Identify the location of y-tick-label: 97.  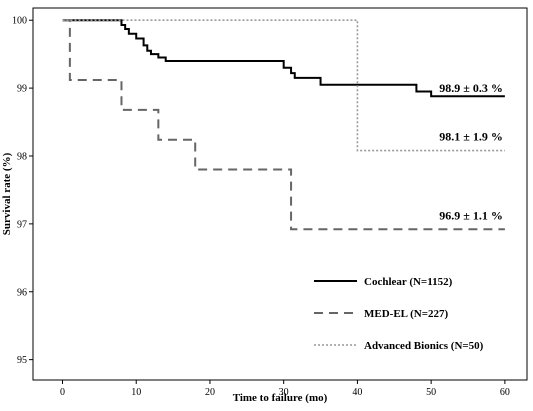
(22, 224).